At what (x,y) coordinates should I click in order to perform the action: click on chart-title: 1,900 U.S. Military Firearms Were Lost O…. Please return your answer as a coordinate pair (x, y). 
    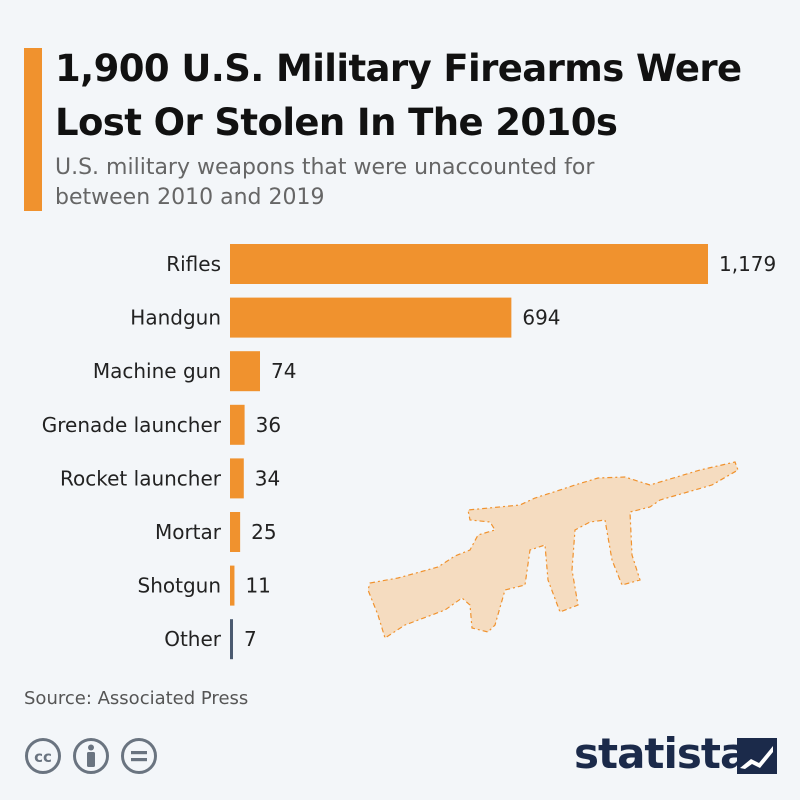
    Looking at the image, I should click on (420, 96).